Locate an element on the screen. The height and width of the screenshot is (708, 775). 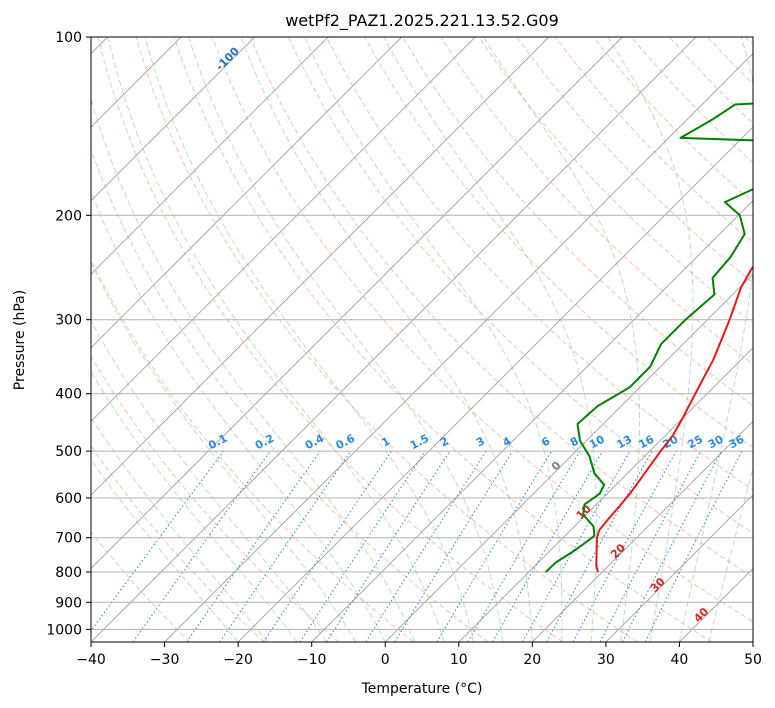
y-axis-ticks: 100 200 300 400 500 600 700 800 900 1000 is located at coordinates (68, 334).